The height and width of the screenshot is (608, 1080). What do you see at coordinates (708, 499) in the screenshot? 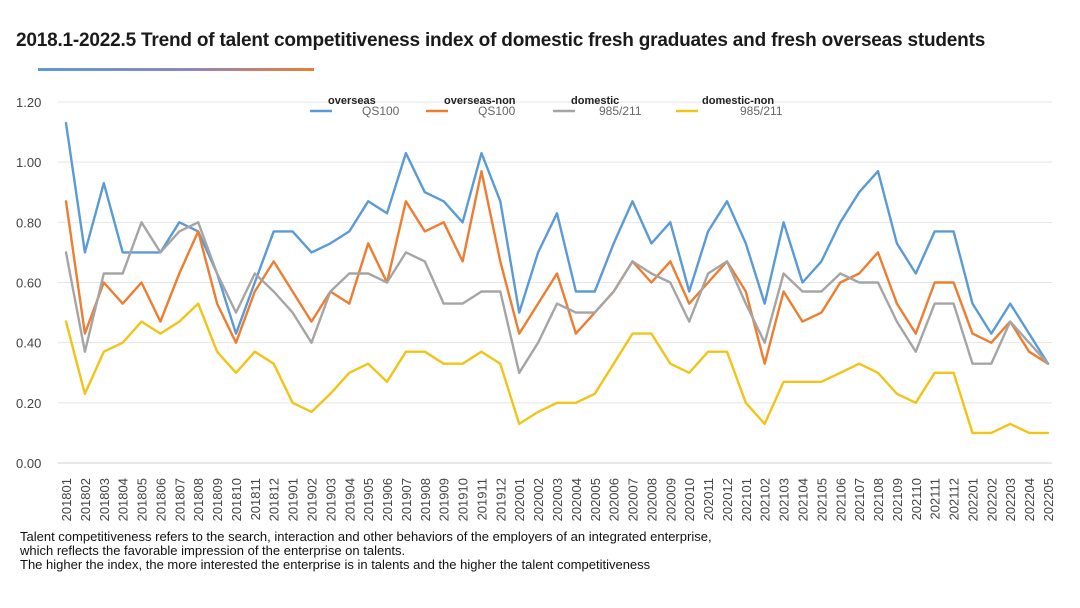
I see `x-tick-label: 202011` at bounding box center [708, 499].